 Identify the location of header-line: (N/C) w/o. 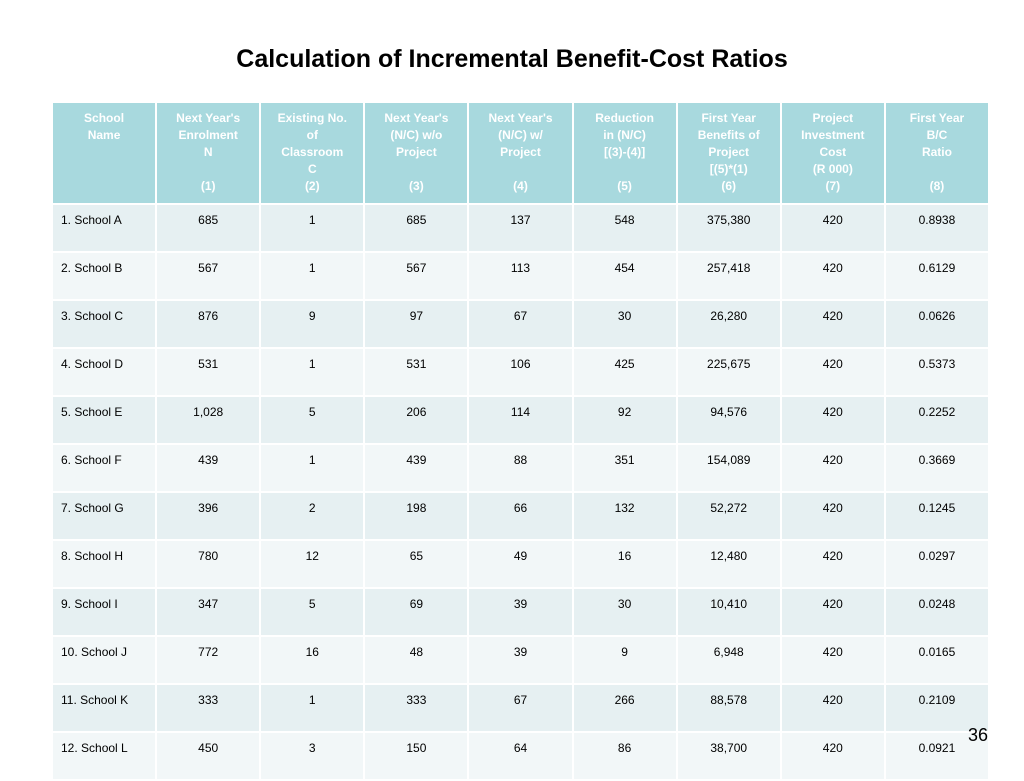
(416, 135).